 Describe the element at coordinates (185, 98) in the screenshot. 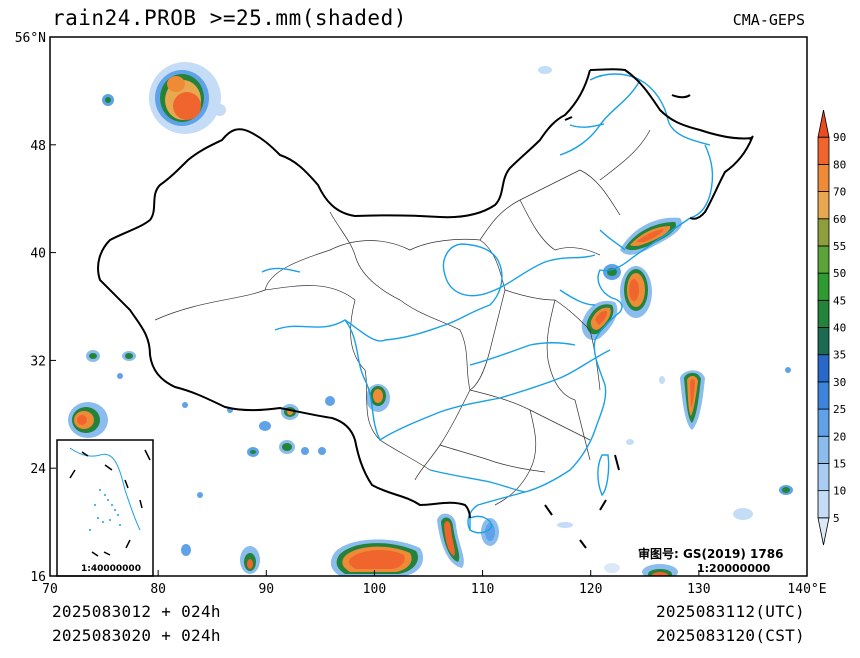

I see `shade-north-blob` at that location.